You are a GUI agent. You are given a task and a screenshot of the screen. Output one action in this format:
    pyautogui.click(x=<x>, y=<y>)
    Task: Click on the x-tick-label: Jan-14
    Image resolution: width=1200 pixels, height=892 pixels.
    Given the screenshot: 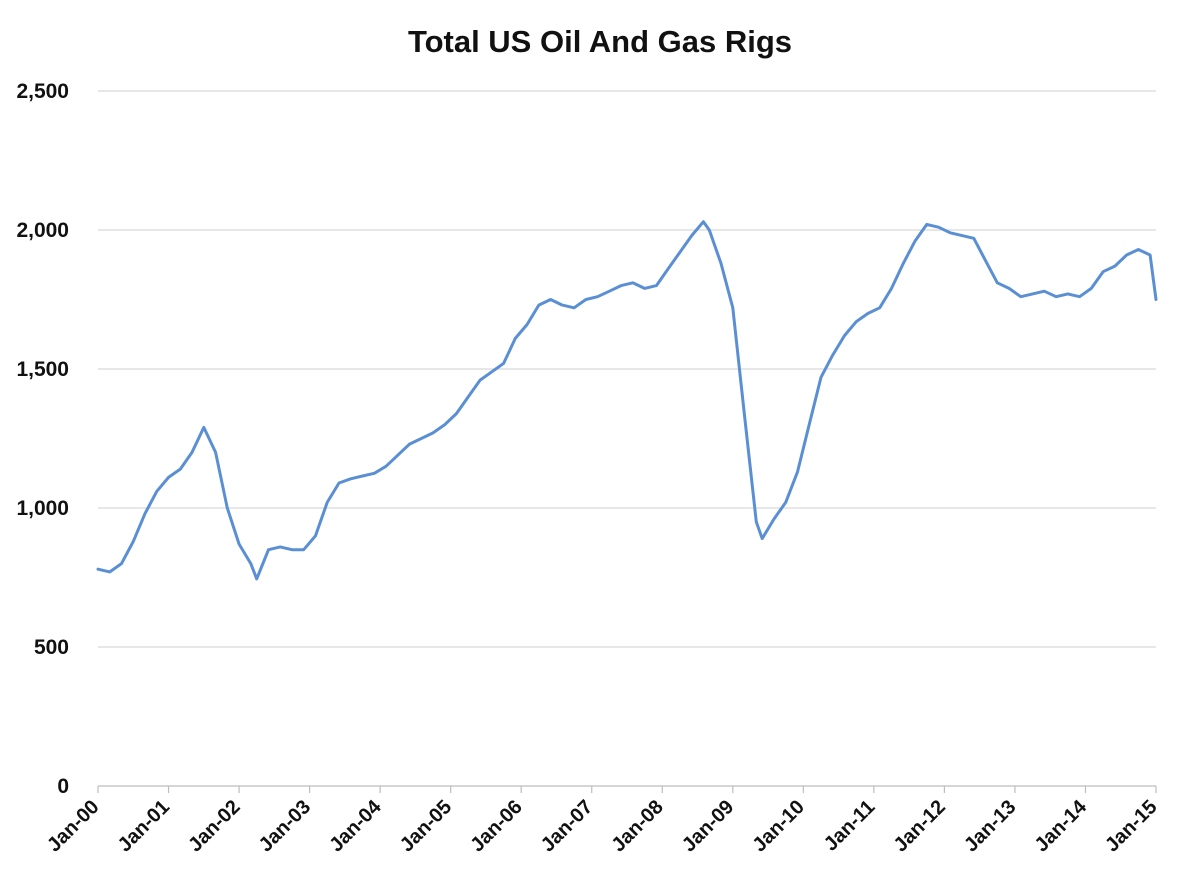 What is the action you would take?
    pyautogui.click(x=1061, y=825)
    